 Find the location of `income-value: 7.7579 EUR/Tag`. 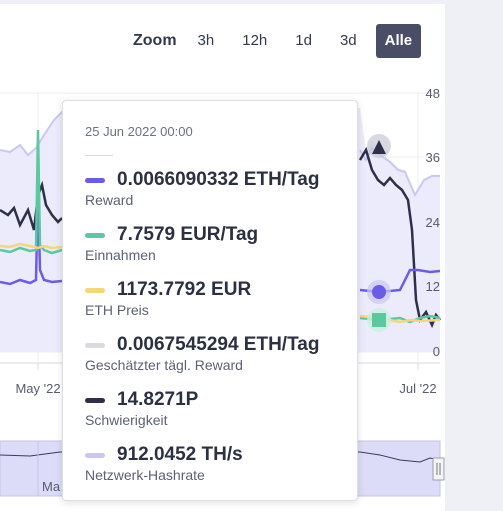

income-value: 7.7579 EUR/Tag is located at coordinates (188, 234).